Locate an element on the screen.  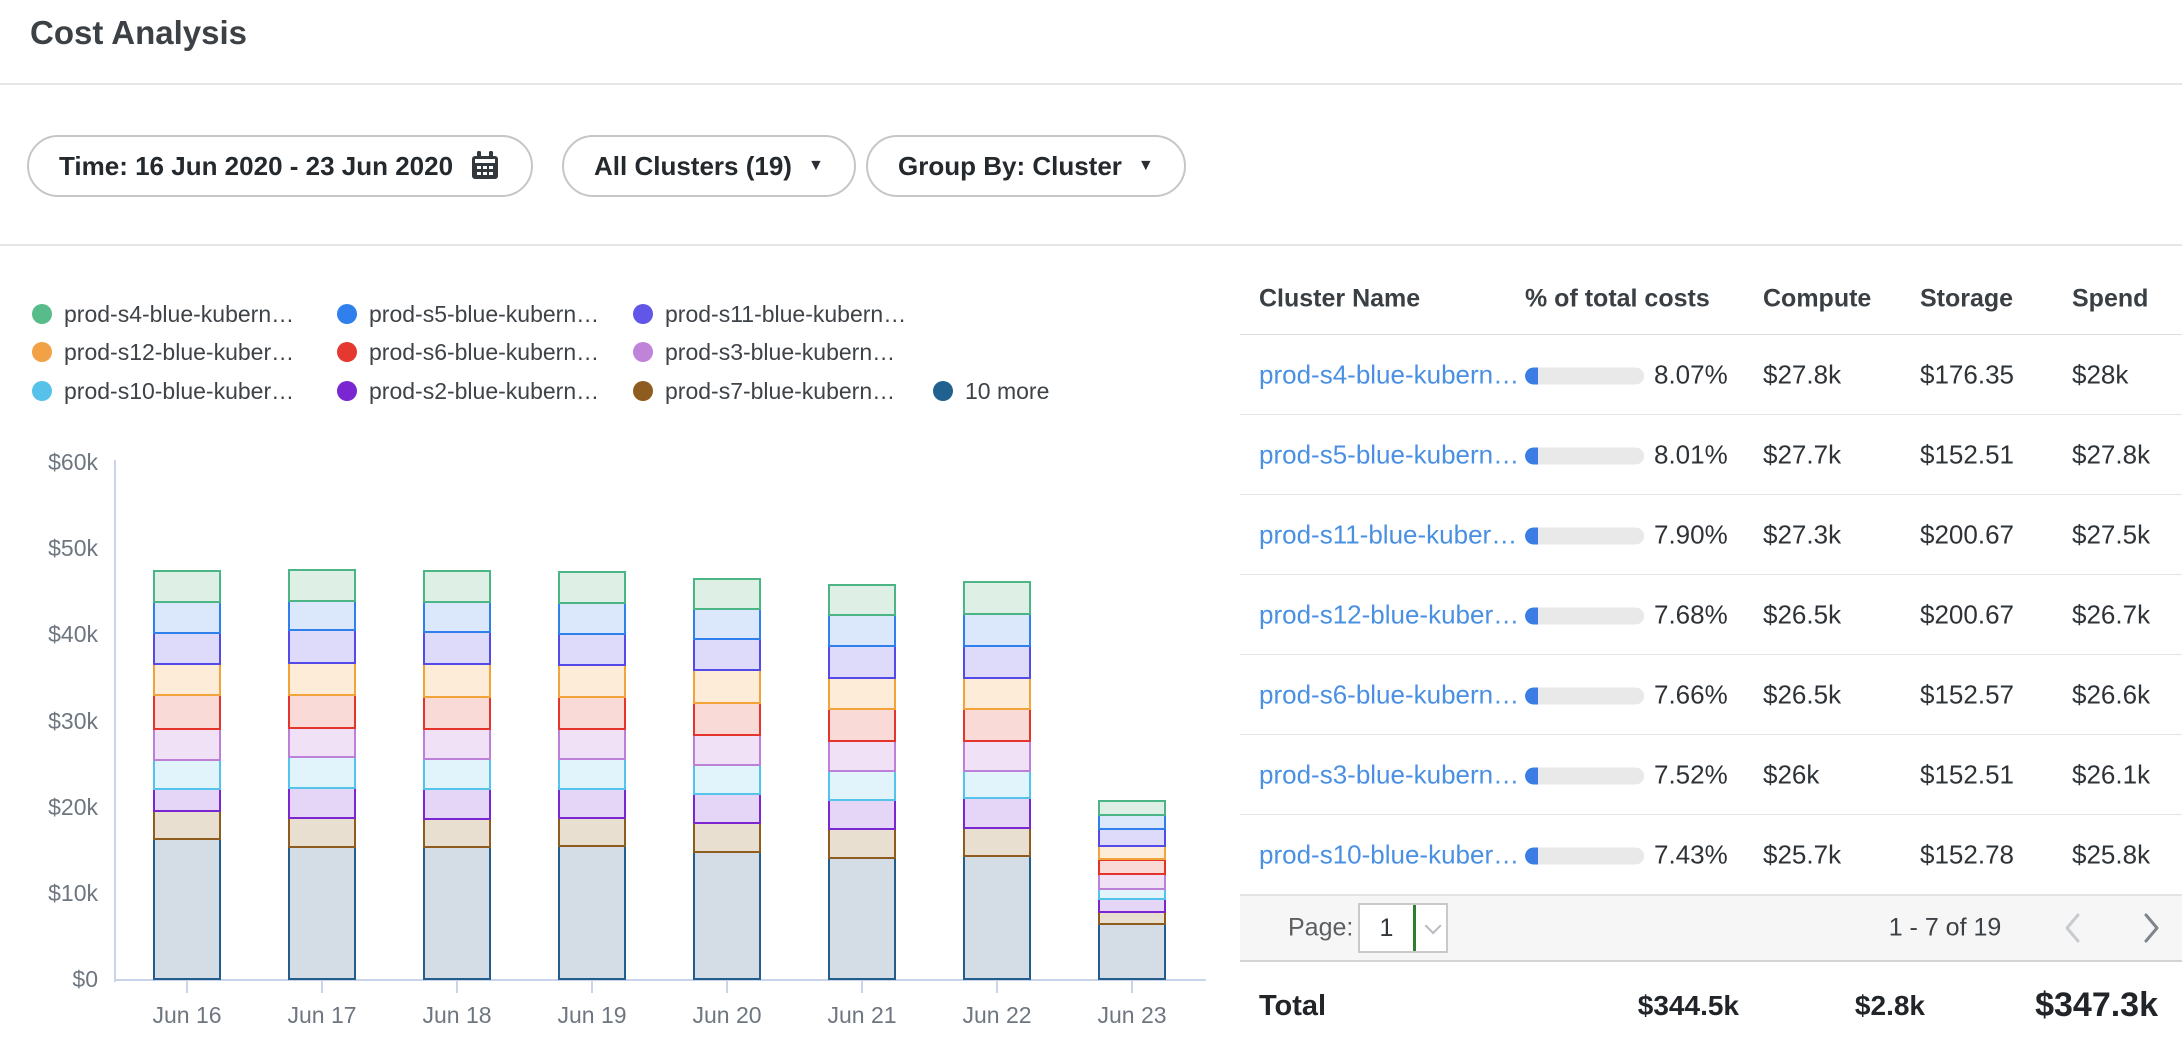
group-by-filter: Group By: Cluster ▼ is located at coordinates (1026, 166).